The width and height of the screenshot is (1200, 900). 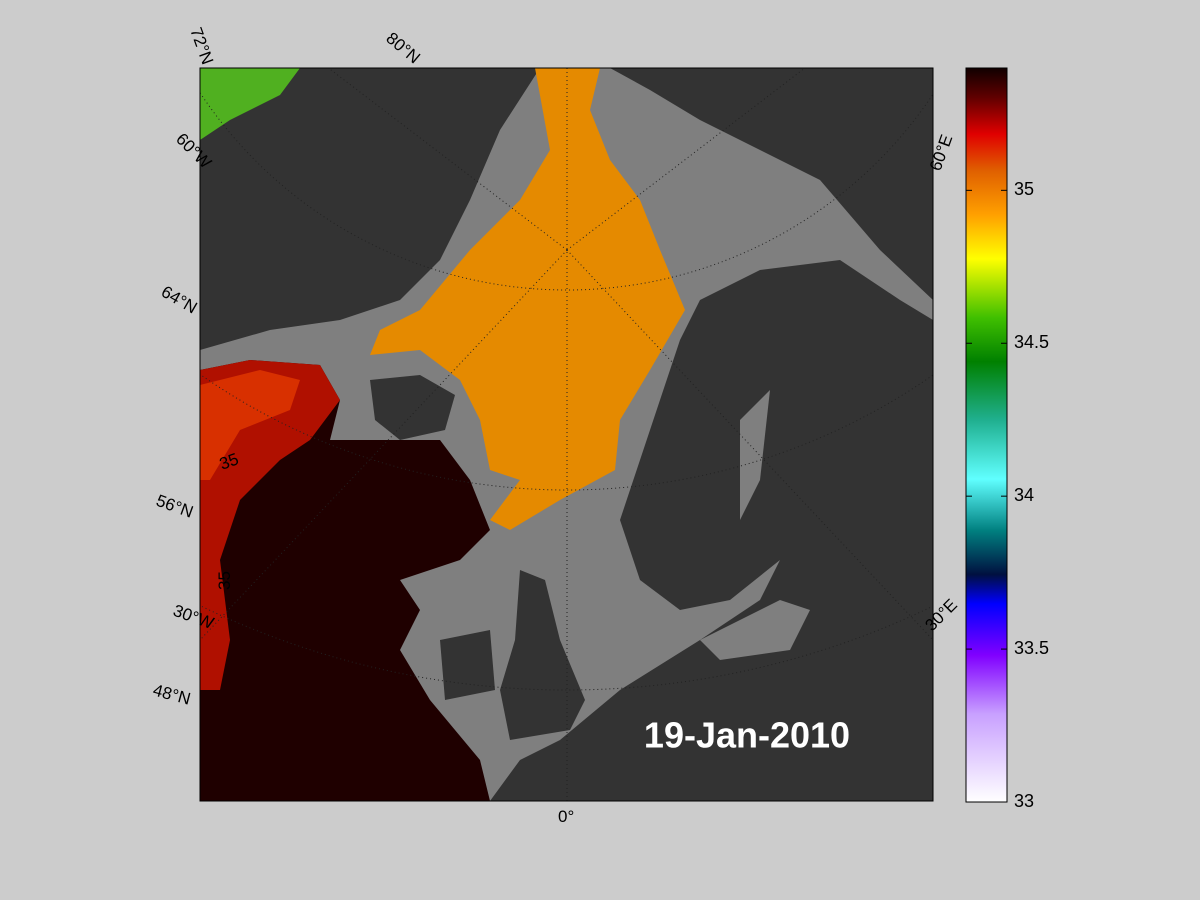 I want to click on colorbar-tick-label: 34.5, so click(x=1031, y=342).